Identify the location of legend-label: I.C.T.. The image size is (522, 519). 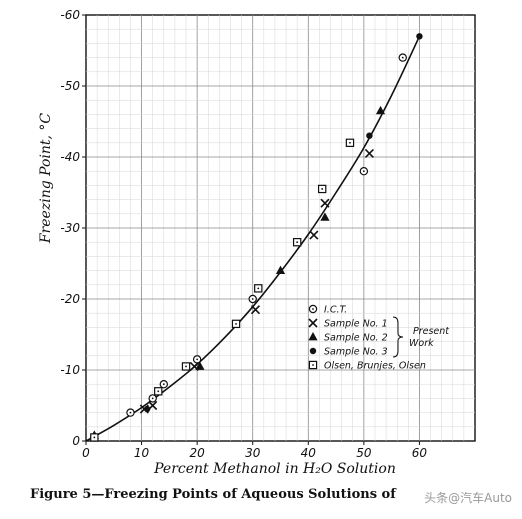
(335, 310).